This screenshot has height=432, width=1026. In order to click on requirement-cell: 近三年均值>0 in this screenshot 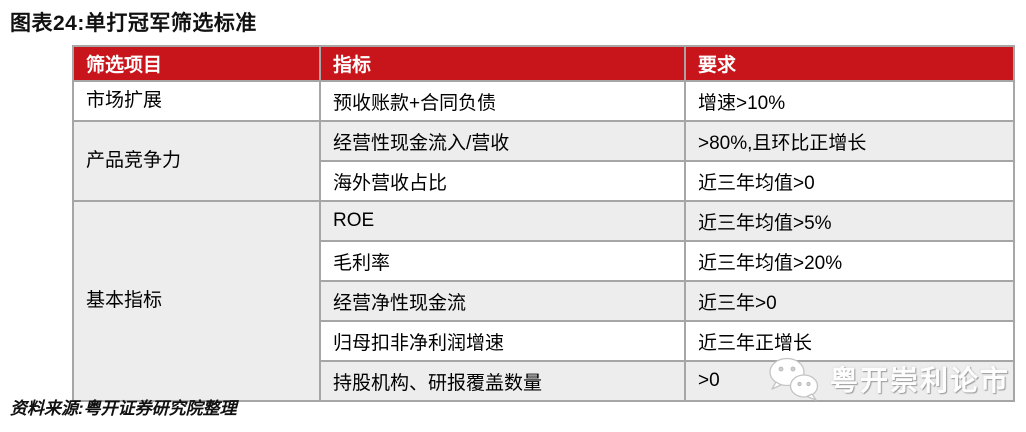, I will do `click(849, 181)`.